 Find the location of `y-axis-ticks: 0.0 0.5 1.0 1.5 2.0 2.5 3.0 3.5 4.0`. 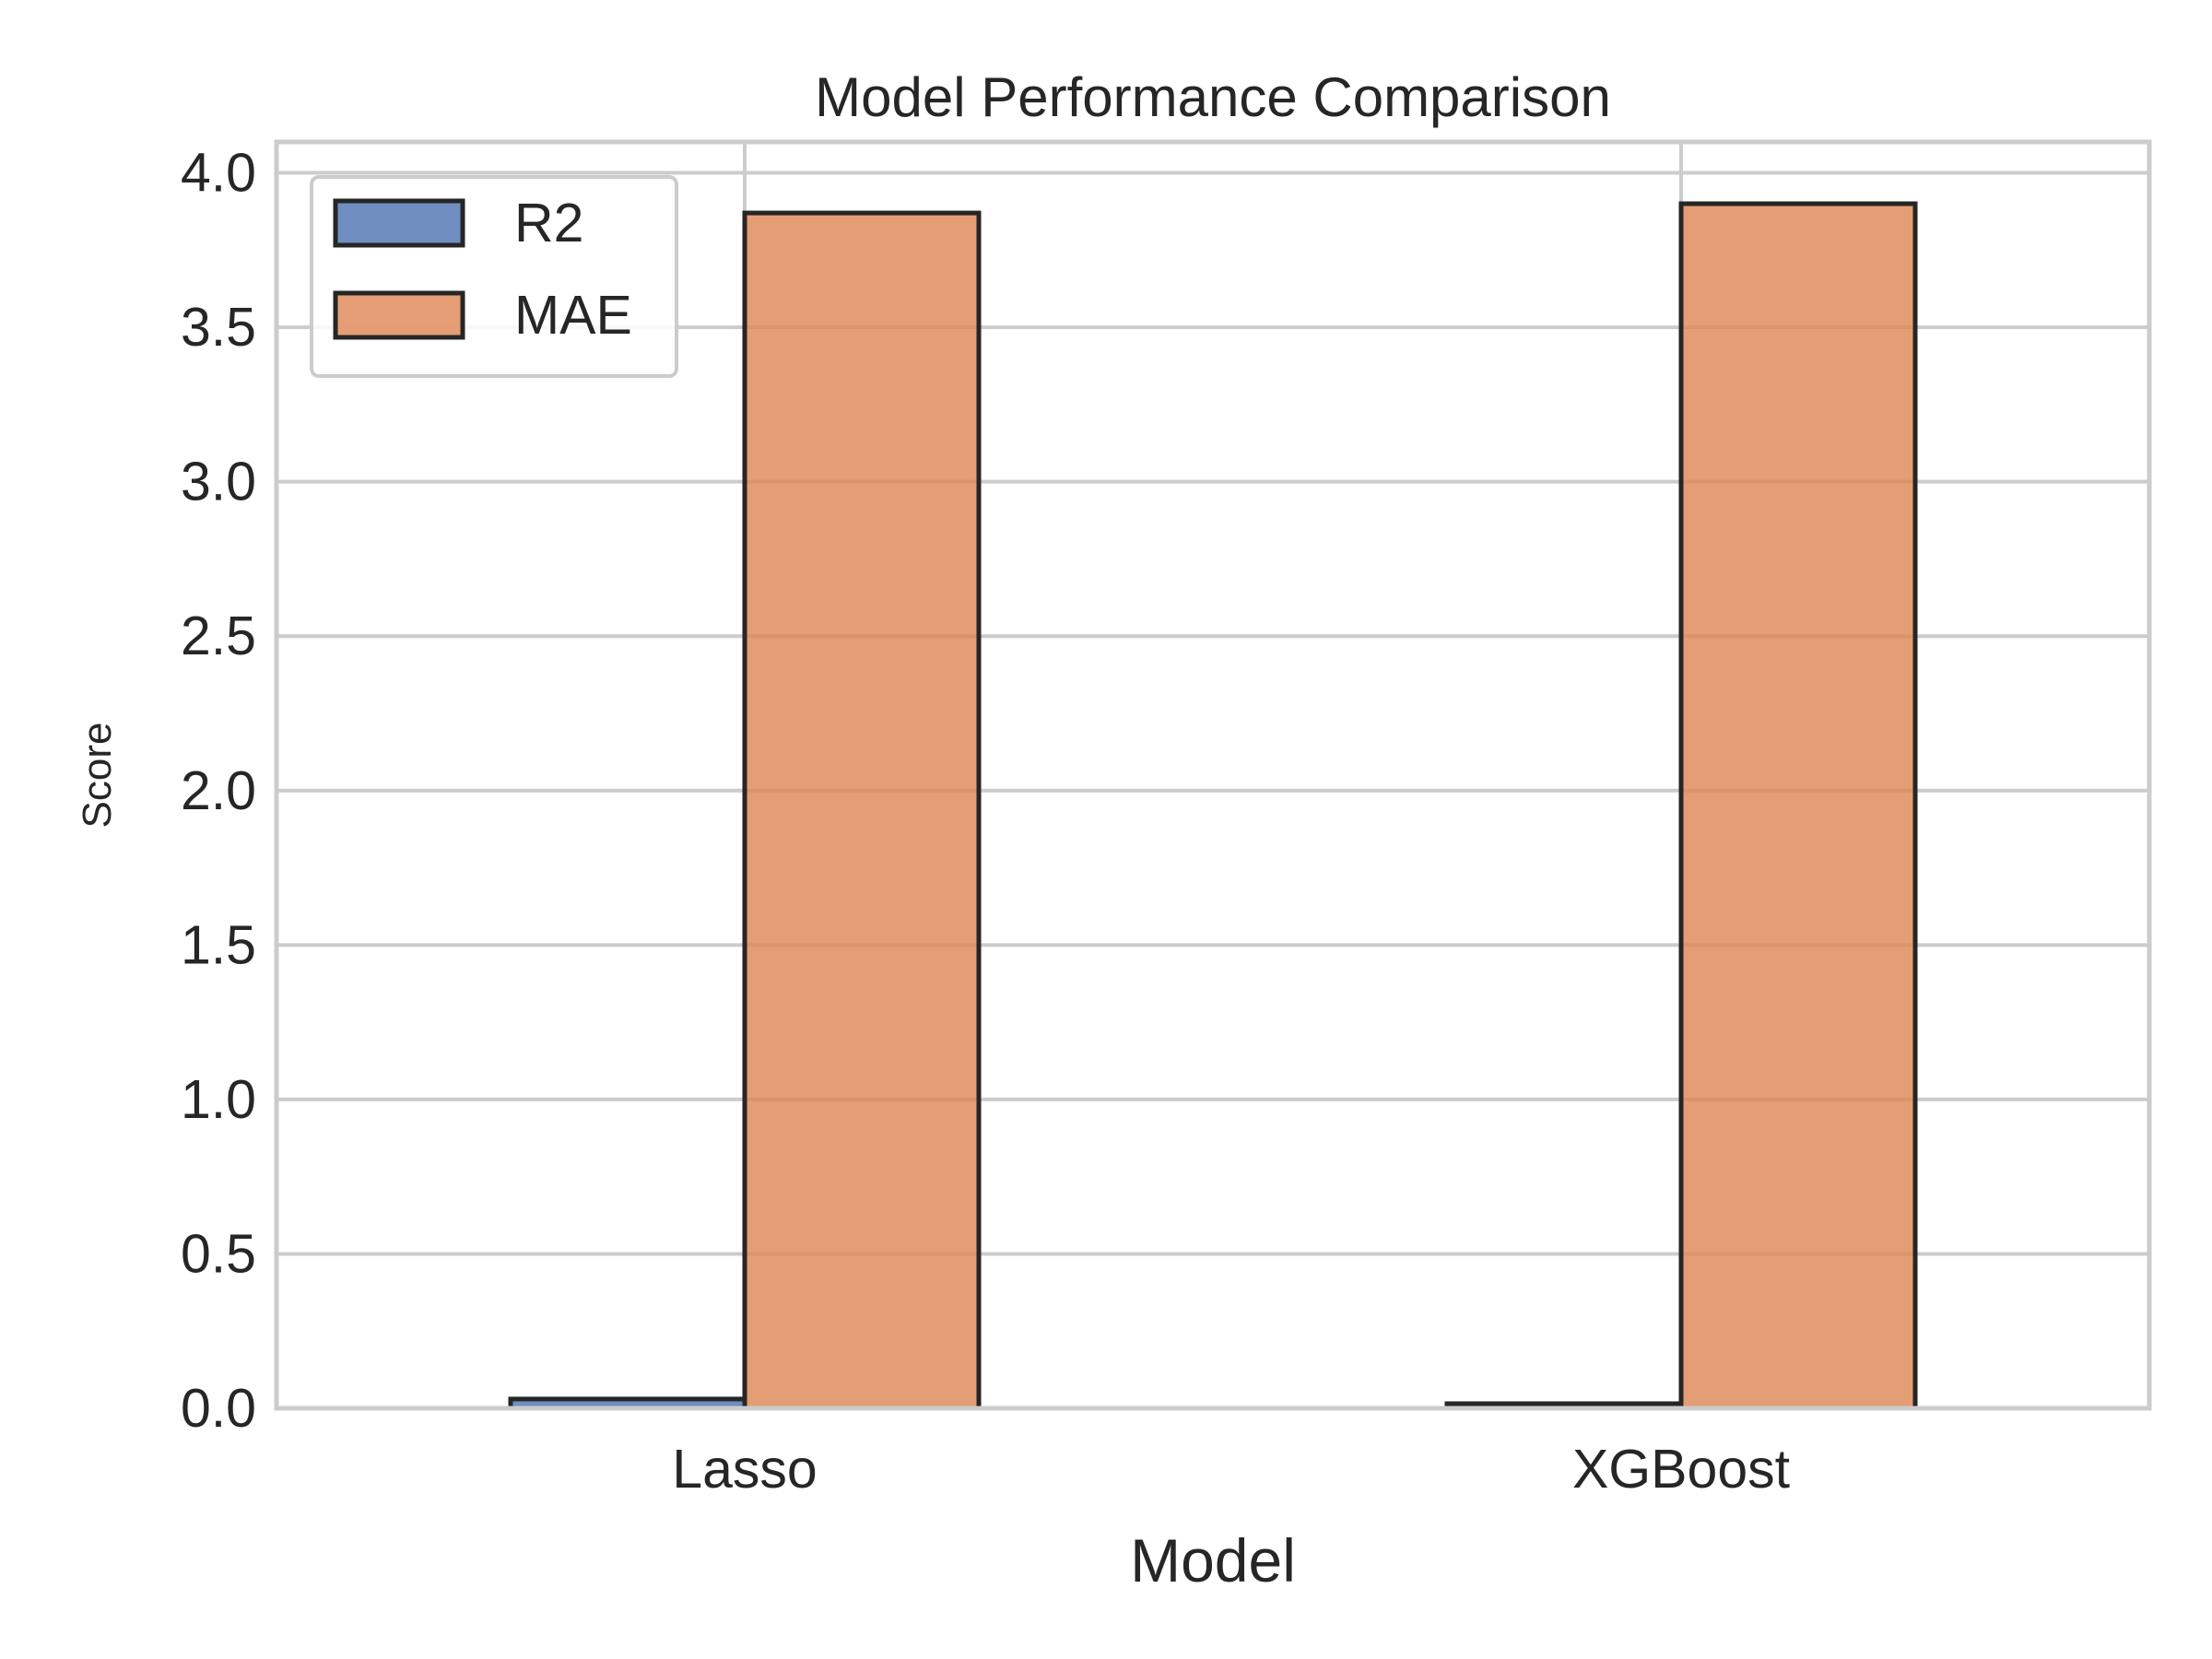

y-axis-ticks: 0.0 0.5 1.0 1.5 2.0 2.5 3.0 3.5 4.0 is located at coordinates (218, 791).